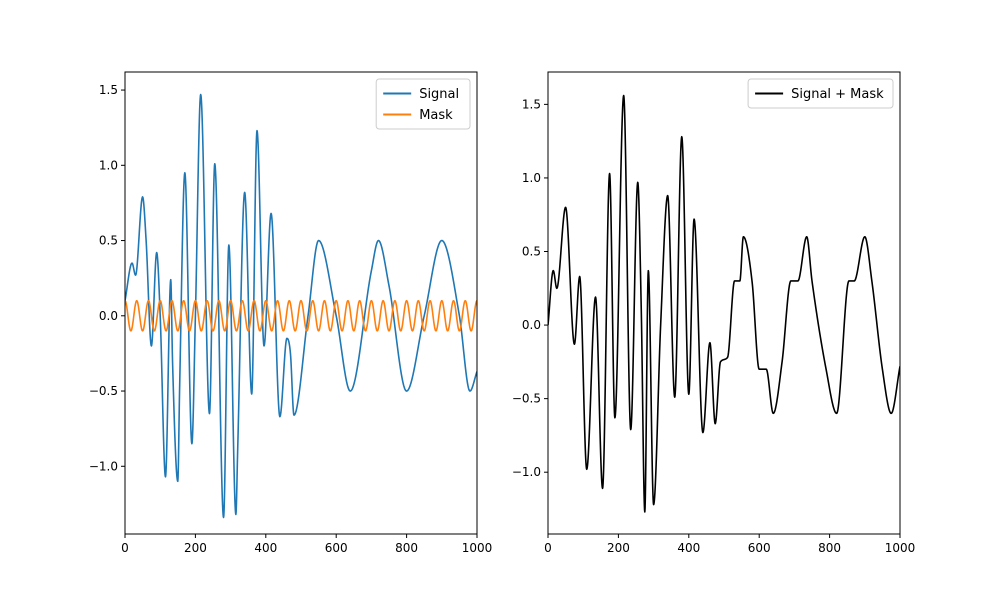 This screenshot has width=1000, height=600. I want to click on legend-entry: Signal, so click(439, 94).